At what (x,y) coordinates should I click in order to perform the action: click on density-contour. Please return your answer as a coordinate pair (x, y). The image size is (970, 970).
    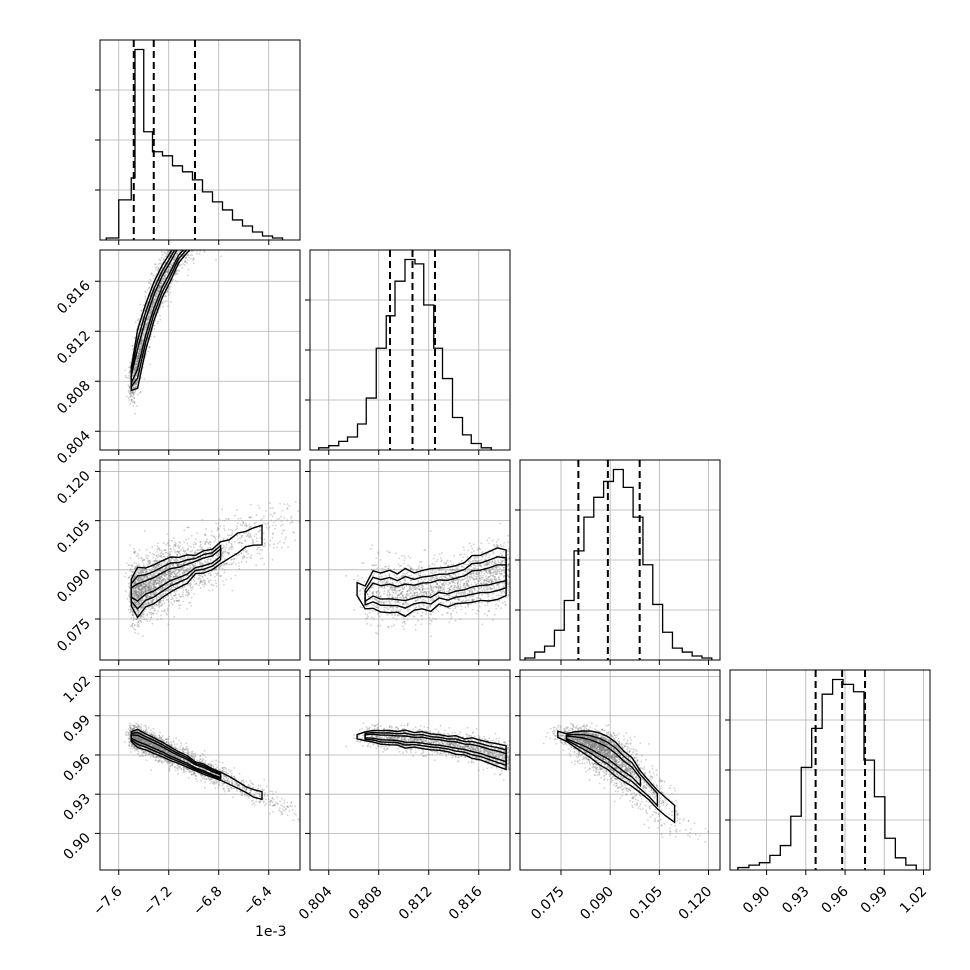
    Looking at the image, I should click on (157, 317).